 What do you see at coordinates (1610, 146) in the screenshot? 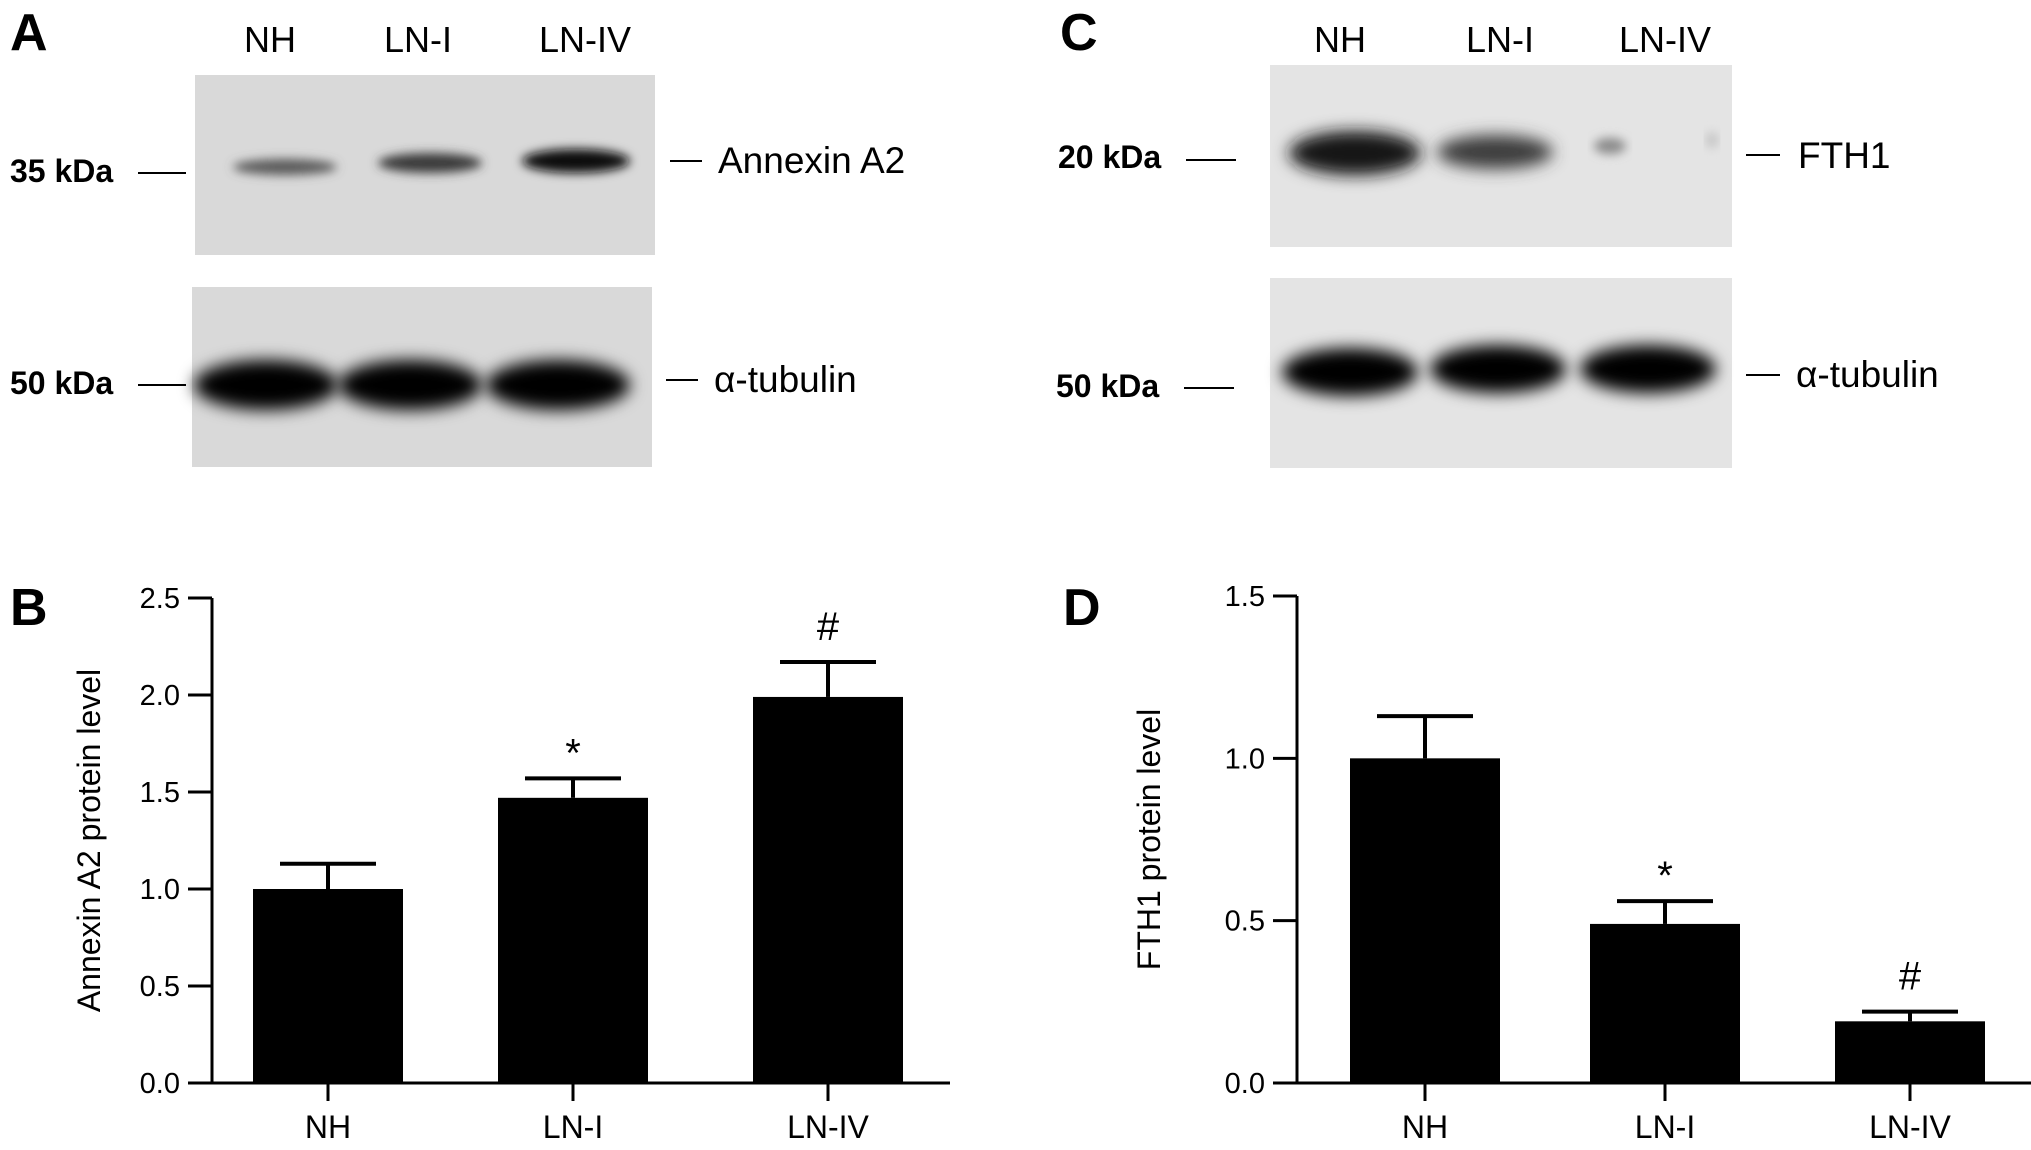
I see `band-fth1-ln-iv` at bounding box center [1610, 146].